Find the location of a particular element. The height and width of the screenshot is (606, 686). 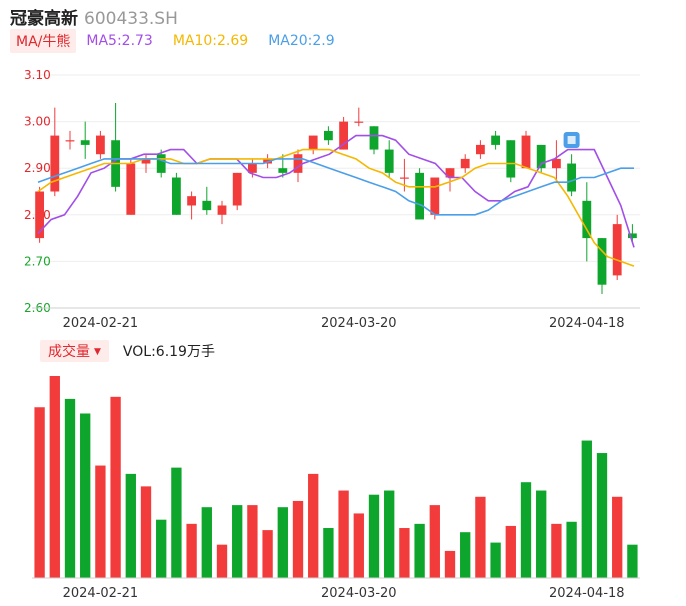

date-tick-label: 2024-02-21 is located at coordinates (101, 323).